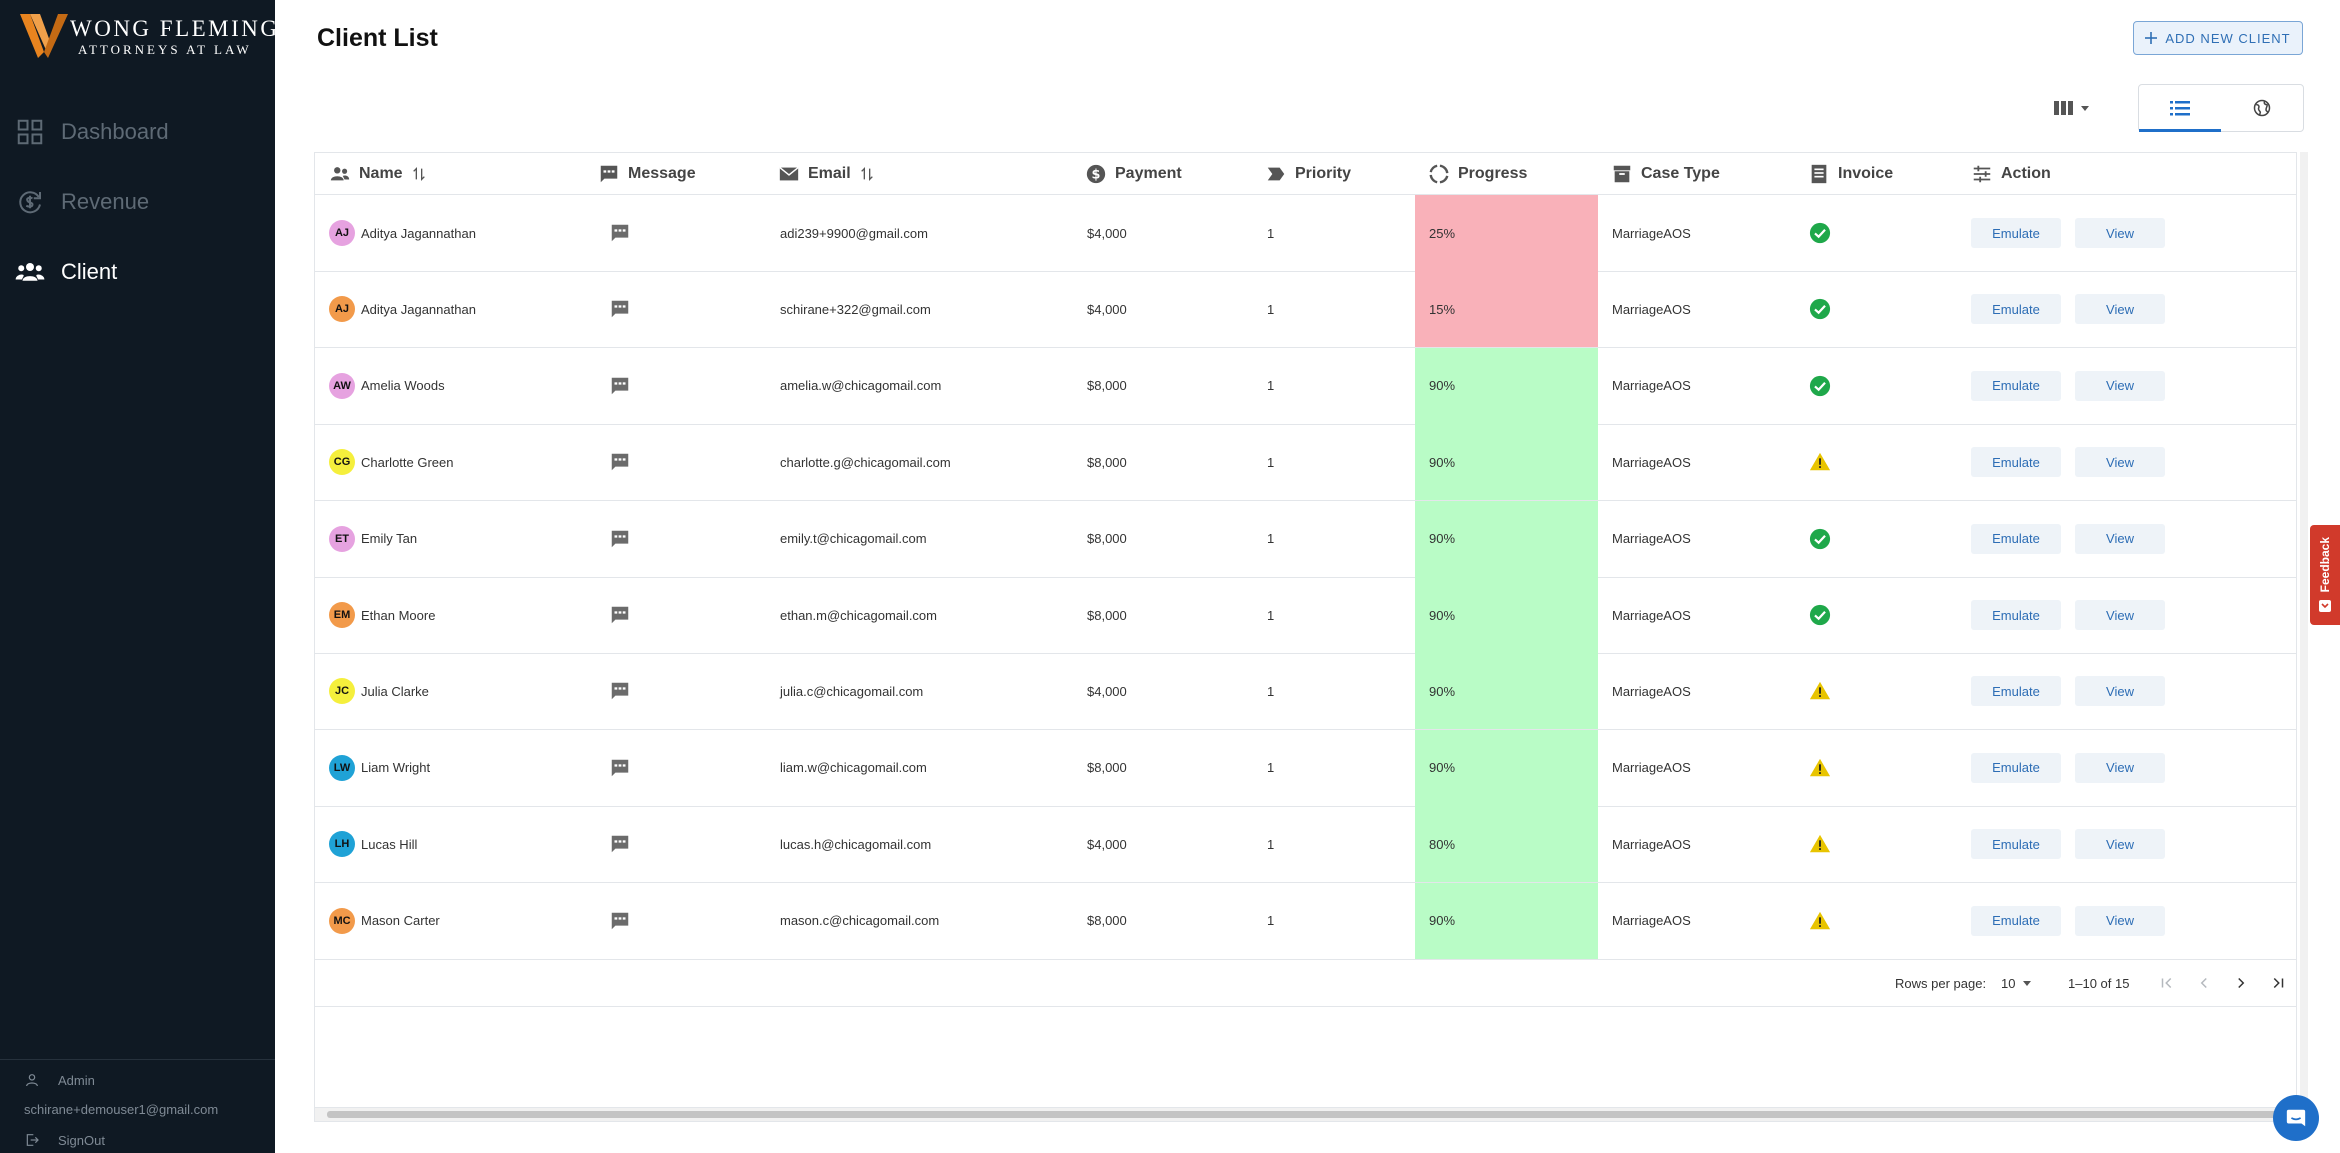 Image resolution: width=2340 pixels, height=1153 pixels. Describe the element at coordinates (418, 233) in the screenshot. I see `client-name: Aditya Jagannathan` at that location.